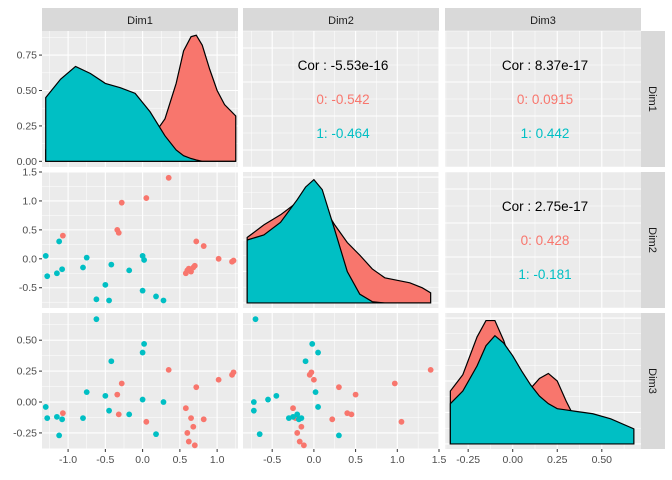 The width and height of the screenshot is (672, 480). I want to click on correlation-overall-label: Cor : 2.75e-17, so click(545, 206).